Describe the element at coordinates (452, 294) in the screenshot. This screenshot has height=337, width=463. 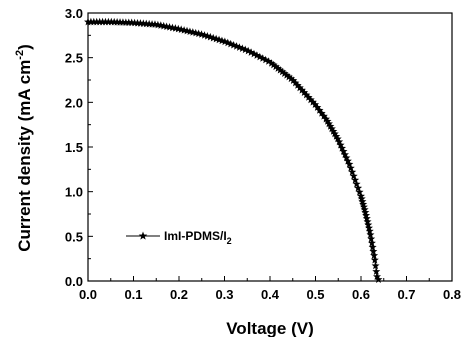
I see `x-tick-label: 0.8` at that location.